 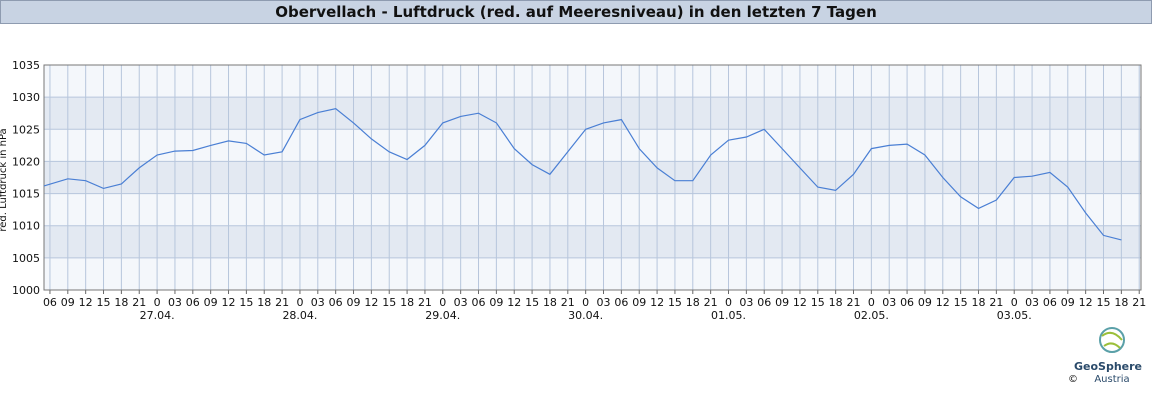 What do you see at coordinates (728, 315) in the screenshot?
I see `date-label: 01.05.` at bounding box center [728, 315].